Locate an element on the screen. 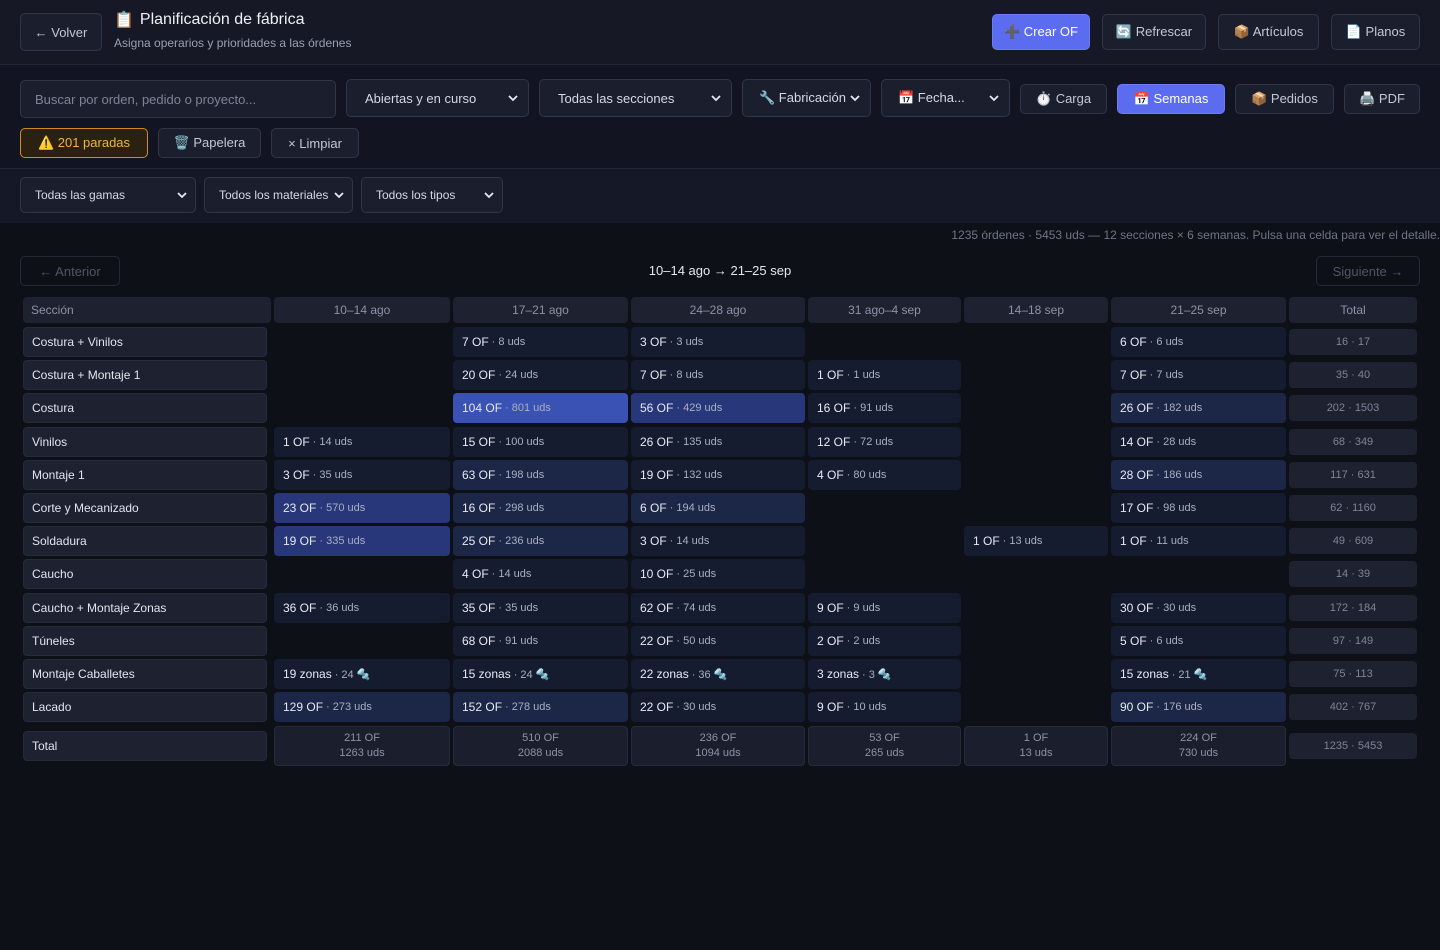  week-load-cell: 26 OF · 182 uds is located at coordinates (1198, 408).